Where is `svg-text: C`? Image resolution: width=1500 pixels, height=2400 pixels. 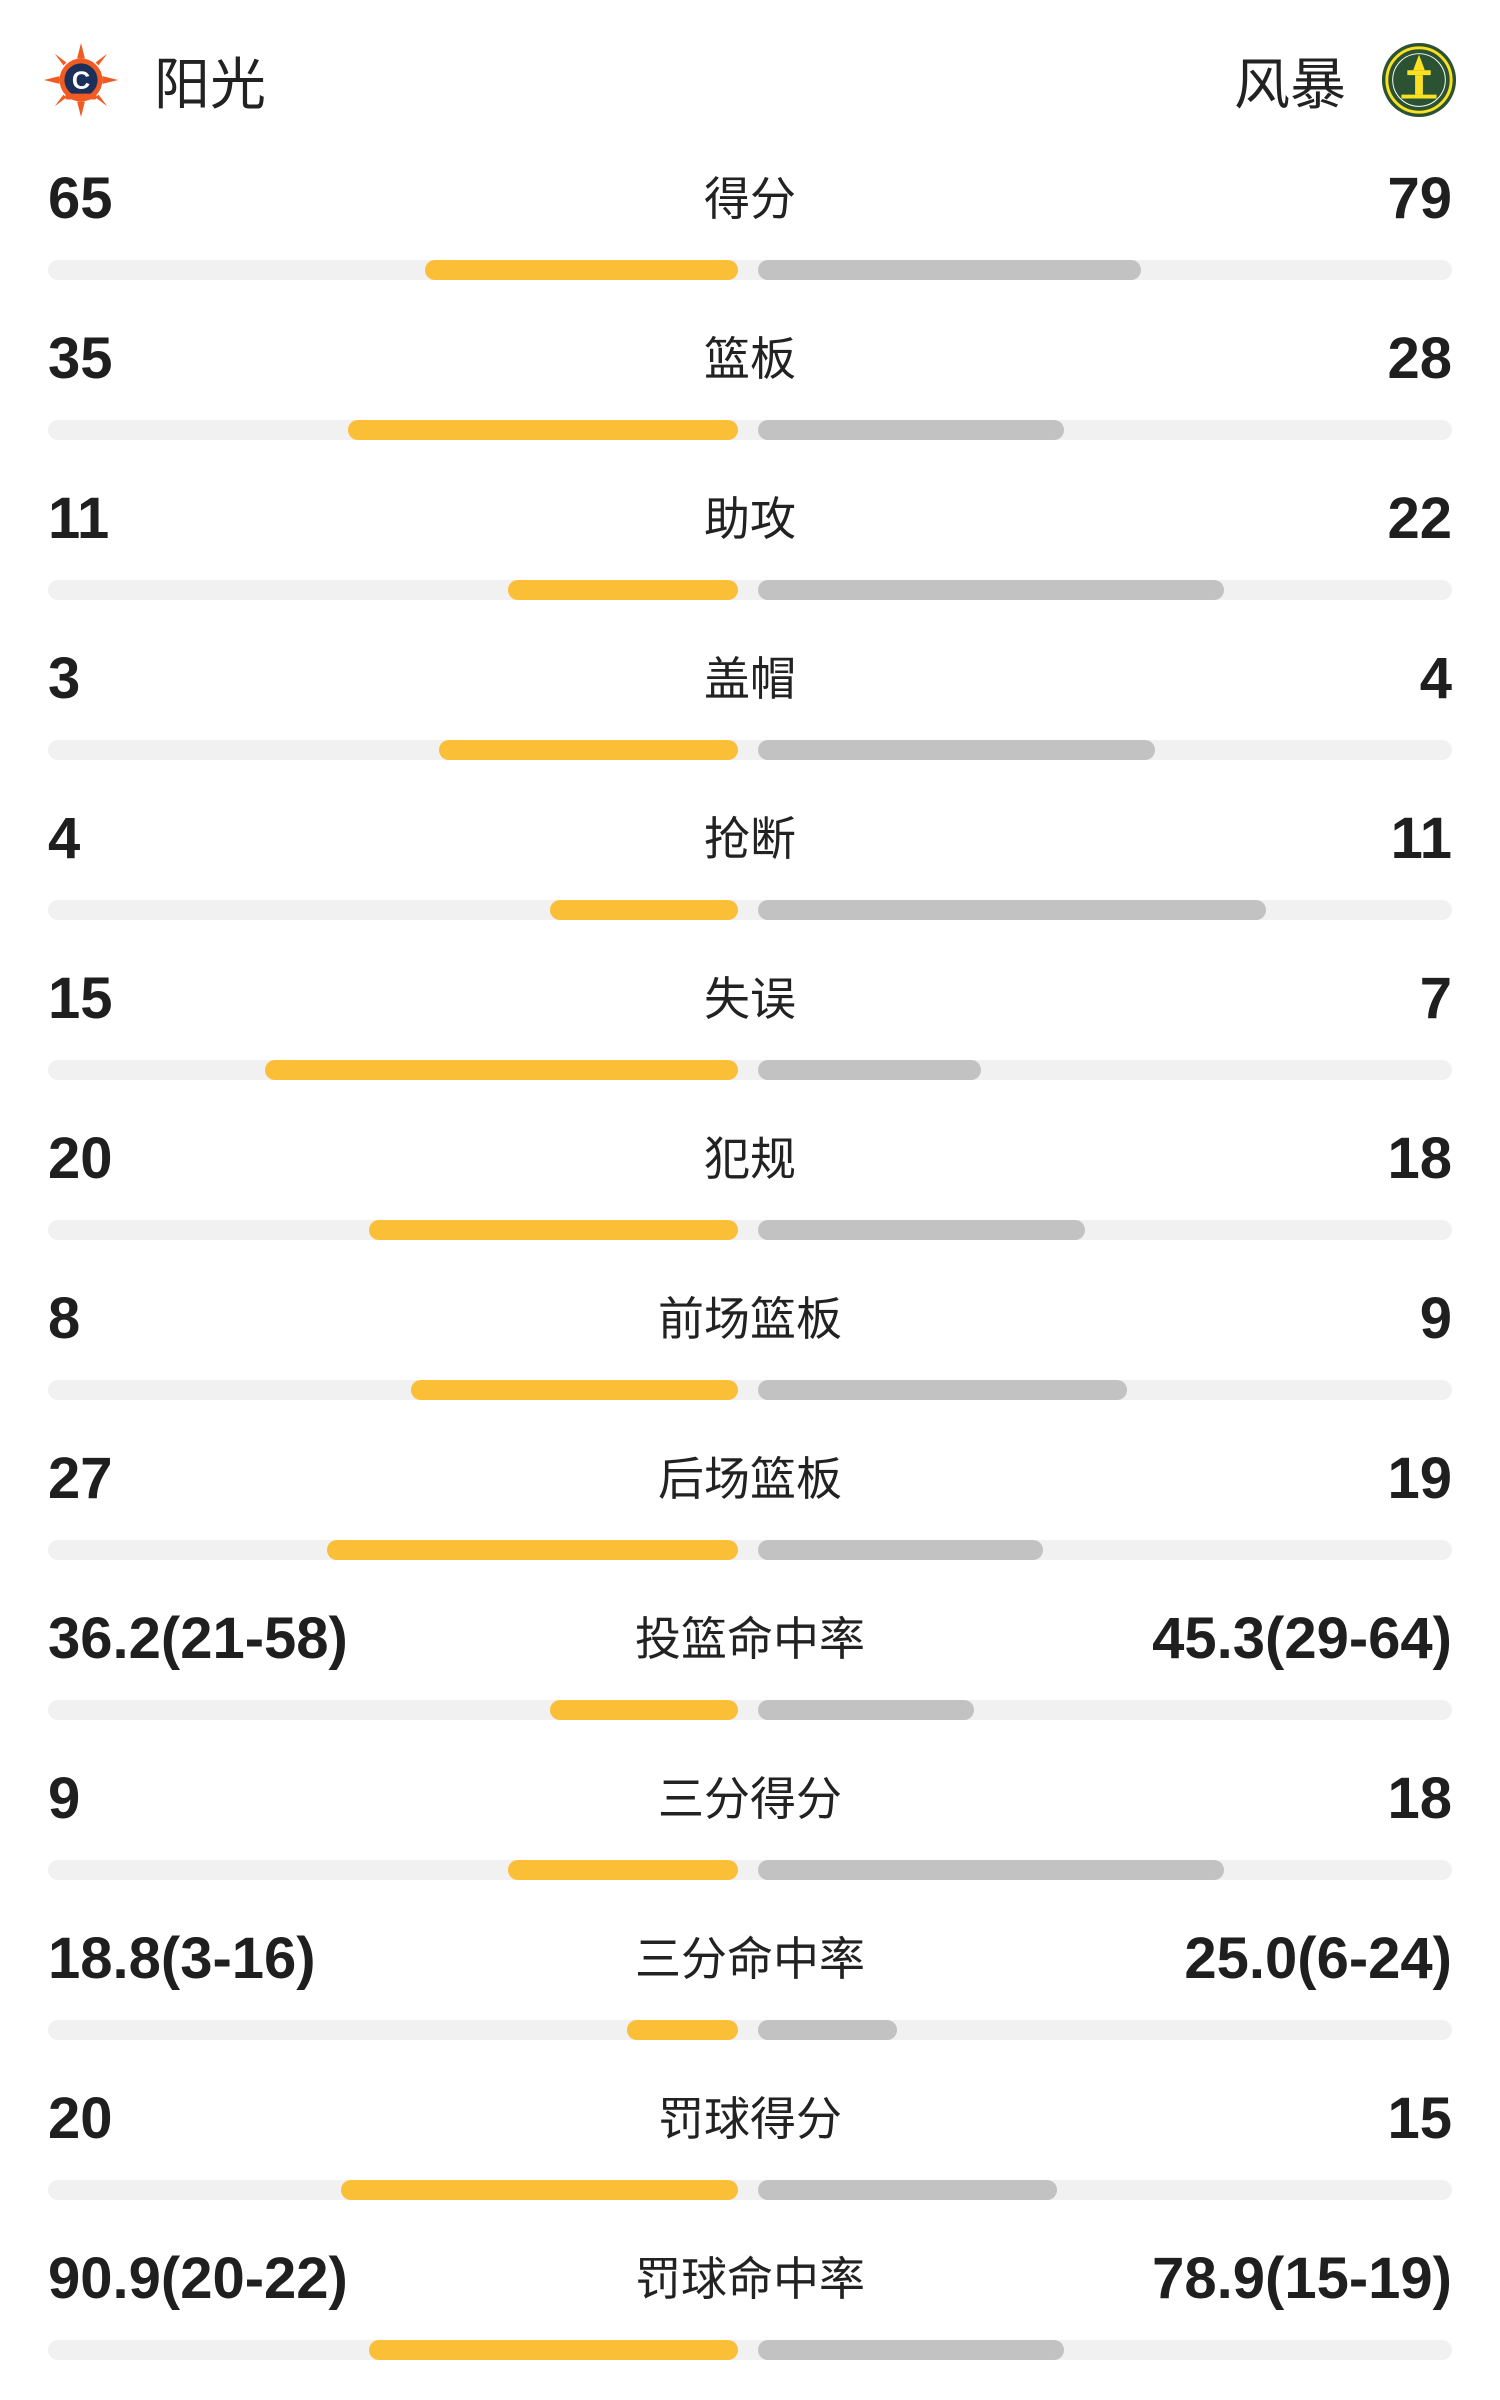 svg-text: C is located at coordinates (81, 81).